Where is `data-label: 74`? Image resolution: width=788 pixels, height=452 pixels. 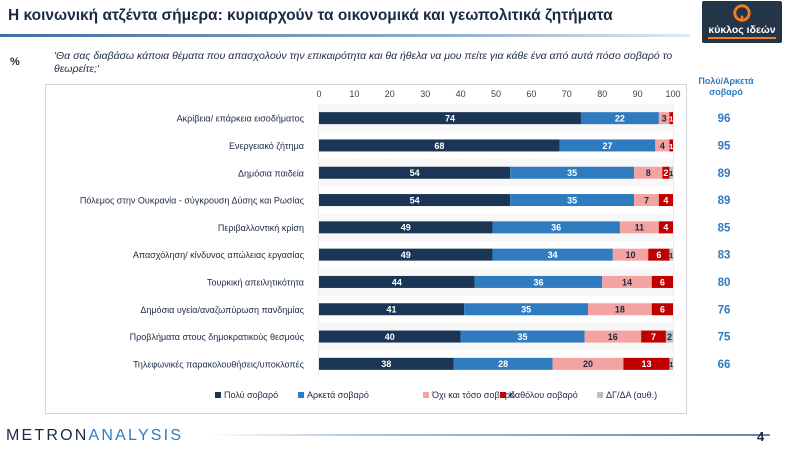 data-label: 74 is located at coordinates (450, 118).